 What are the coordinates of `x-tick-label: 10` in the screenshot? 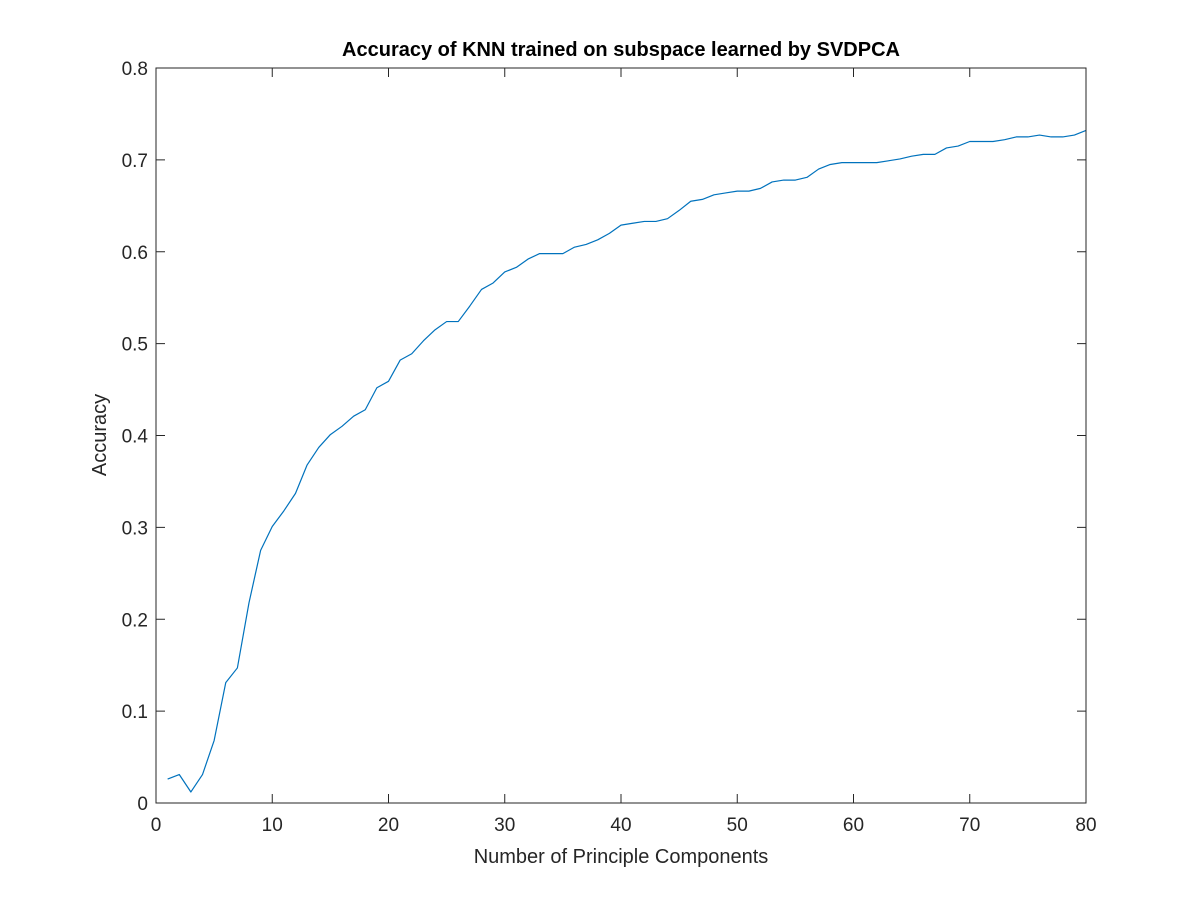 It's located at (272, 825).